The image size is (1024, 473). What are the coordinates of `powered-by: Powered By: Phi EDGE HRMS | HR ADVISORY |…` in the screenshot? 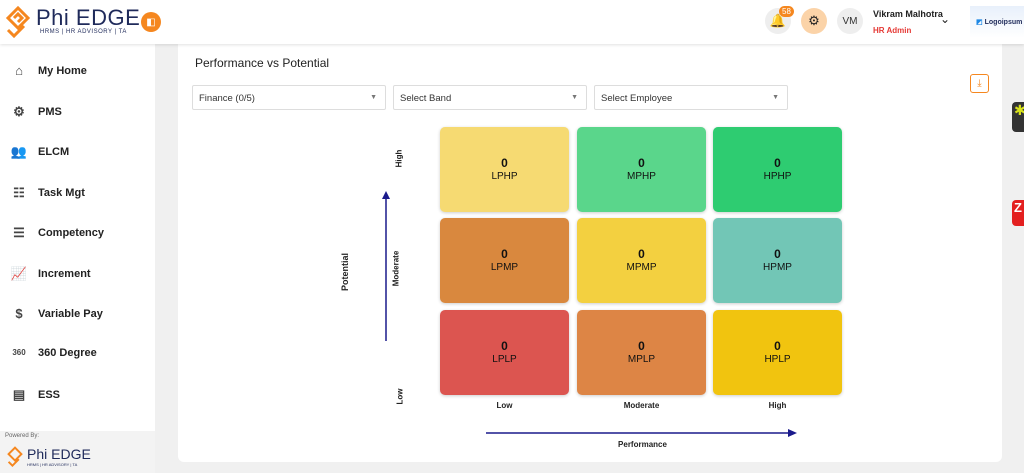 It's located at (77, 452).